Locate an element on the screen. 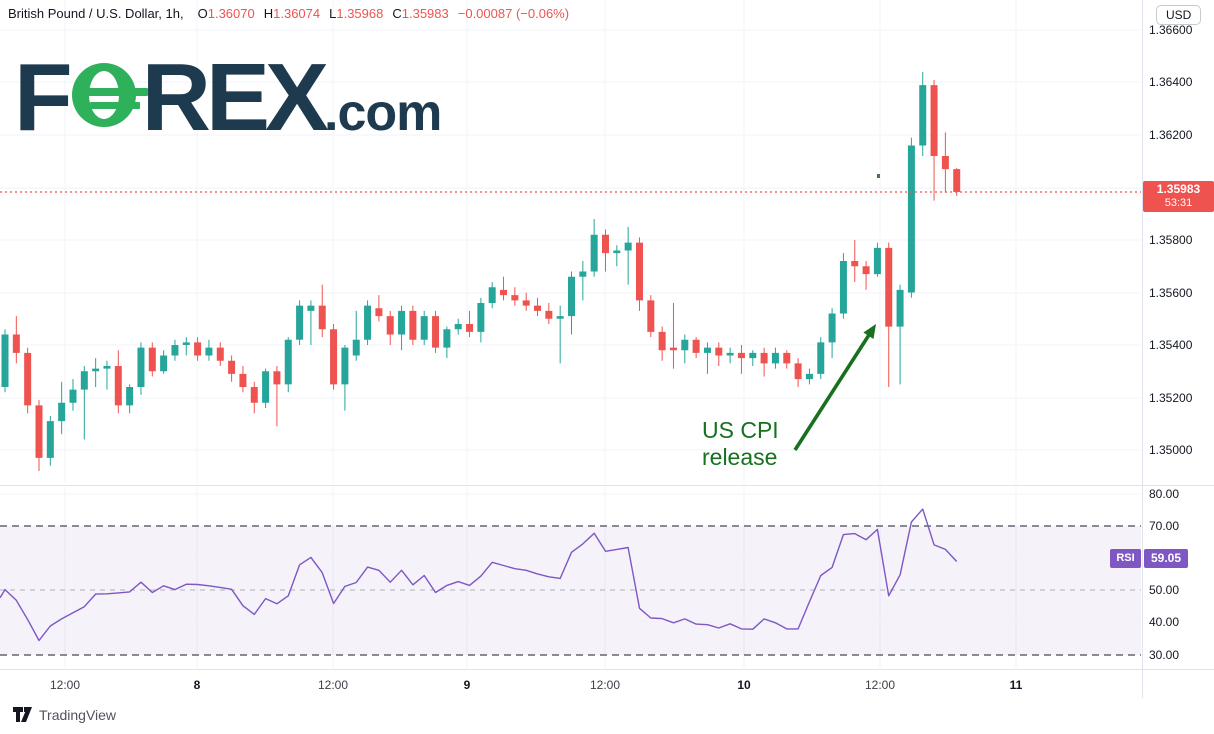 This screenshot has width=1214, height=734. tradingview-attribution: TradingView is located at coordinates (64, 714).